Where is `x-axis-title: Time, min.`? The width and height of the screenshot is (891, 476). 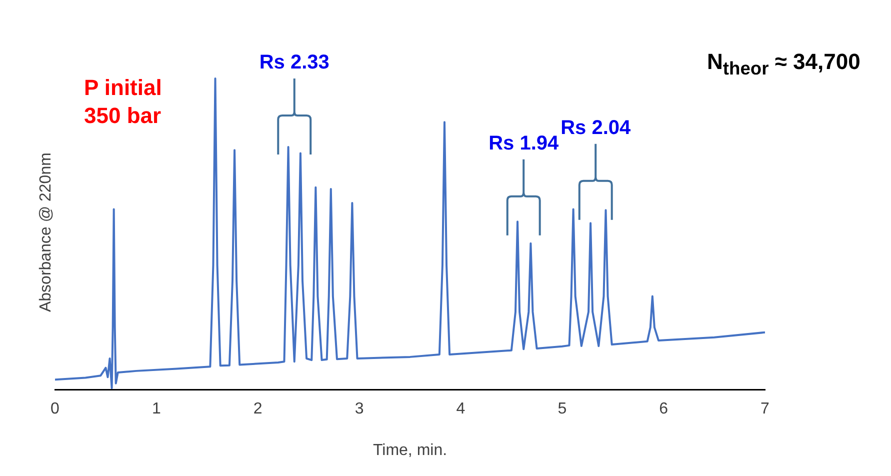 x-axis-title: Time, min. is located at coordinates (410, 450).